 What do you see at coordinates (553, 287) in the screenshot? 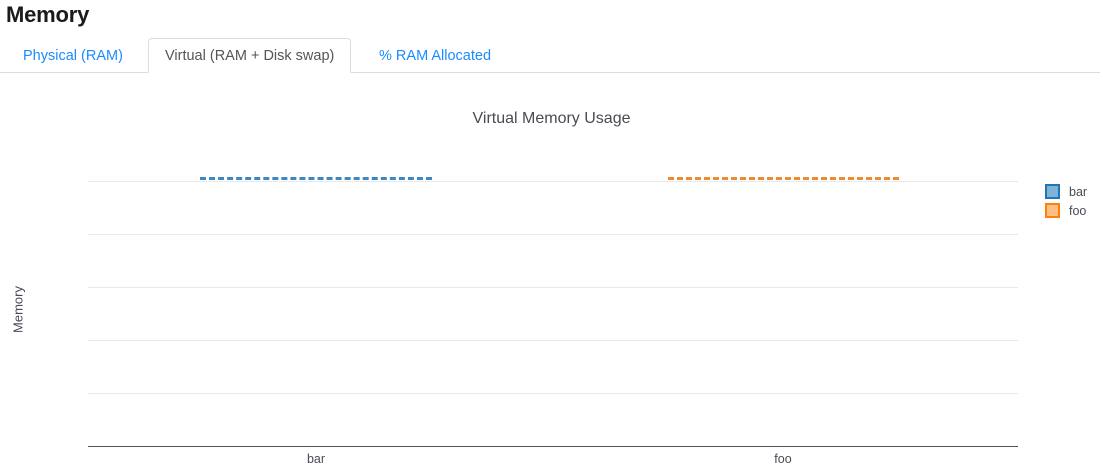
I see `gridline-600m` at bounding box center [553, 287].